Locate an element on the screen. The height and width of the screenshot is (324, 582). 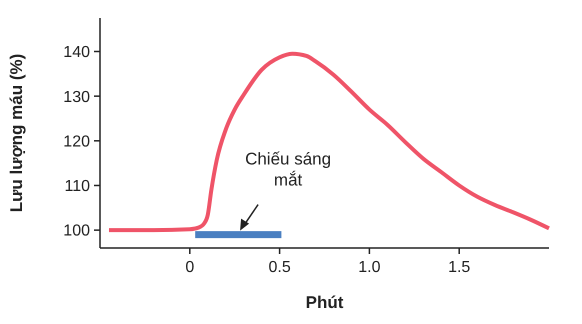
x-tick-label: 1.5 is located at coordinates (459, 267).